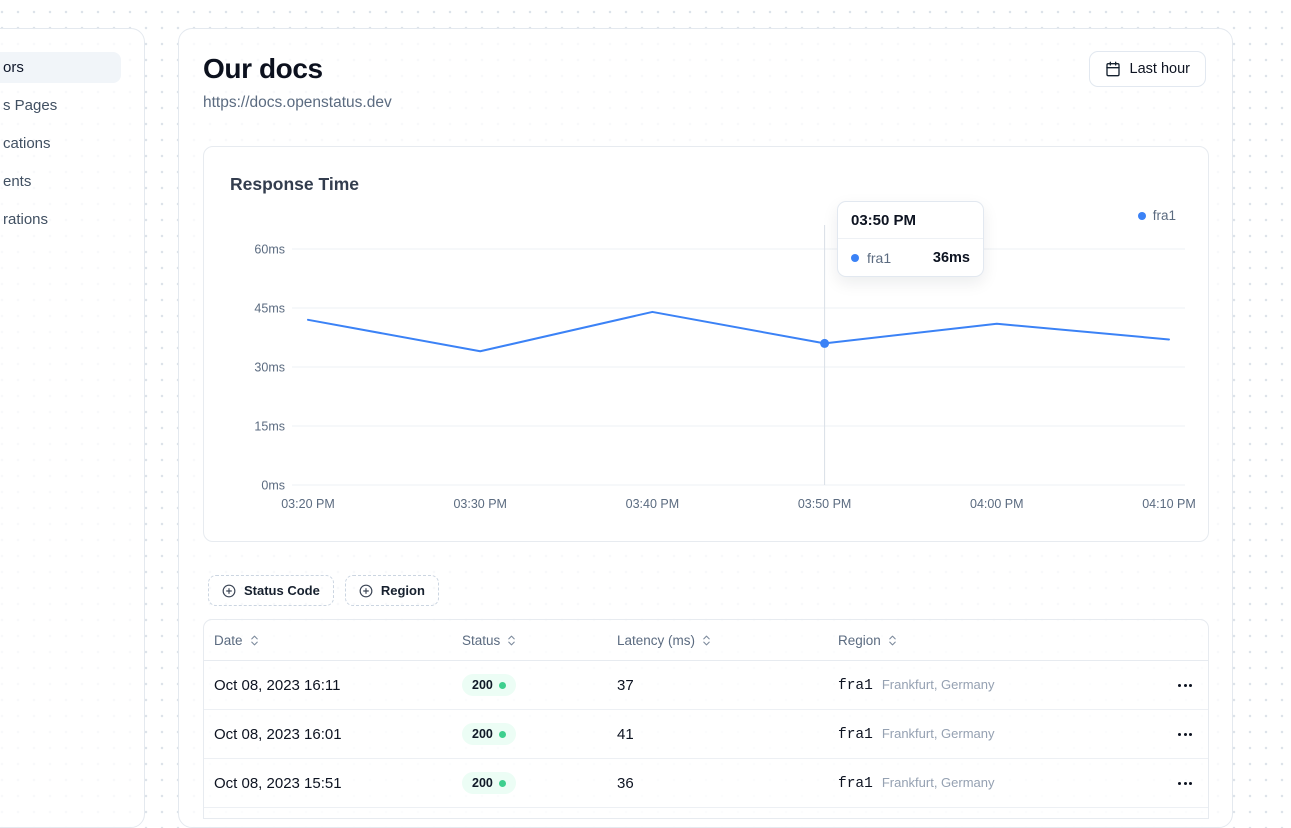 The width and height of the screenshot is (1291, 828). Describe the element at coordinates (27, 143) in the screenshot. I see `sidebar-item-label: cations` at that location.